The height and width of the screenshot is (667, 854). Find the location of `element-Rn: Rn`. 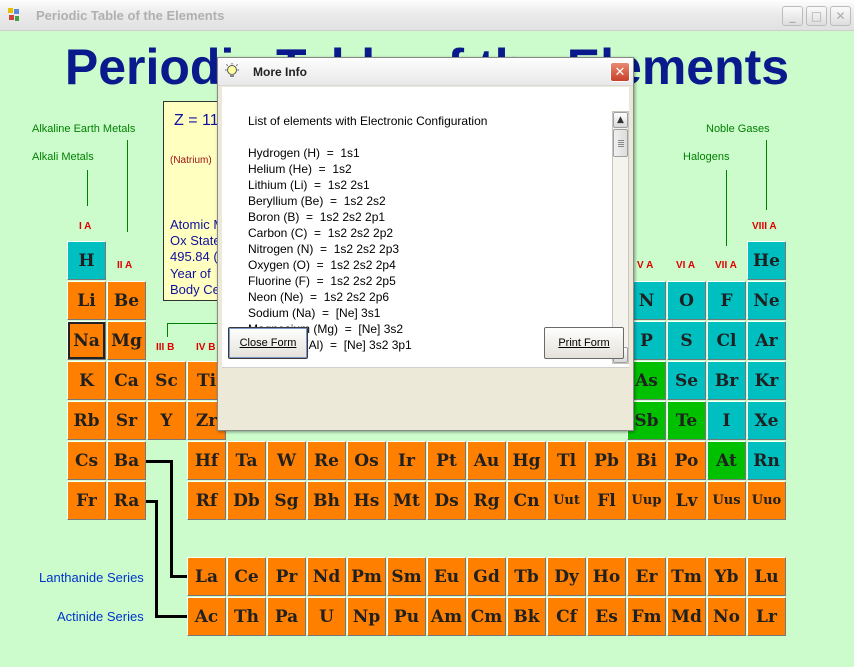

element-Rn: Rn is located at coordinates (766, 460).